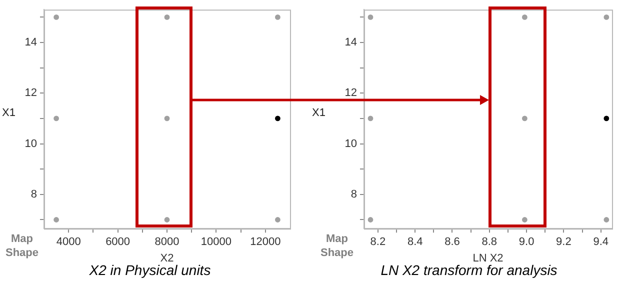 The image size is (628, 292). Describe the element at coordinates (216, 242) in the screenshot. I see `x-tick-label: 10000` at that location.